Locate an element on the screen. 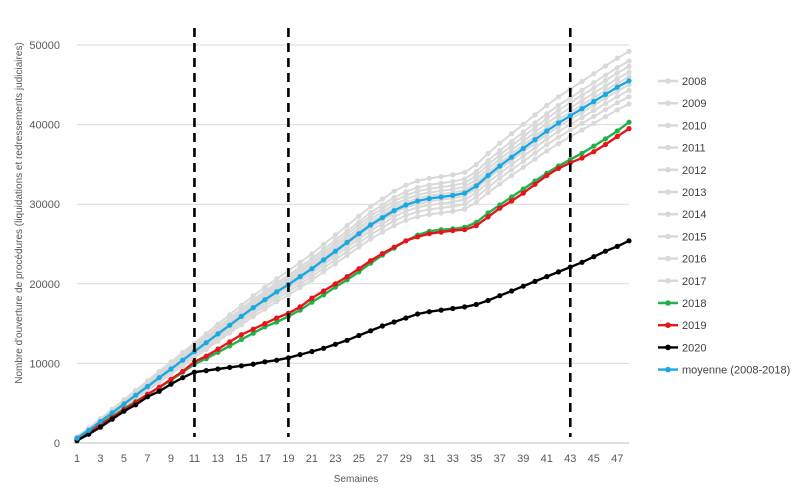 This screenshot has width=800, height=491. legend-label: 2018 is located at coordinates (694, 304).